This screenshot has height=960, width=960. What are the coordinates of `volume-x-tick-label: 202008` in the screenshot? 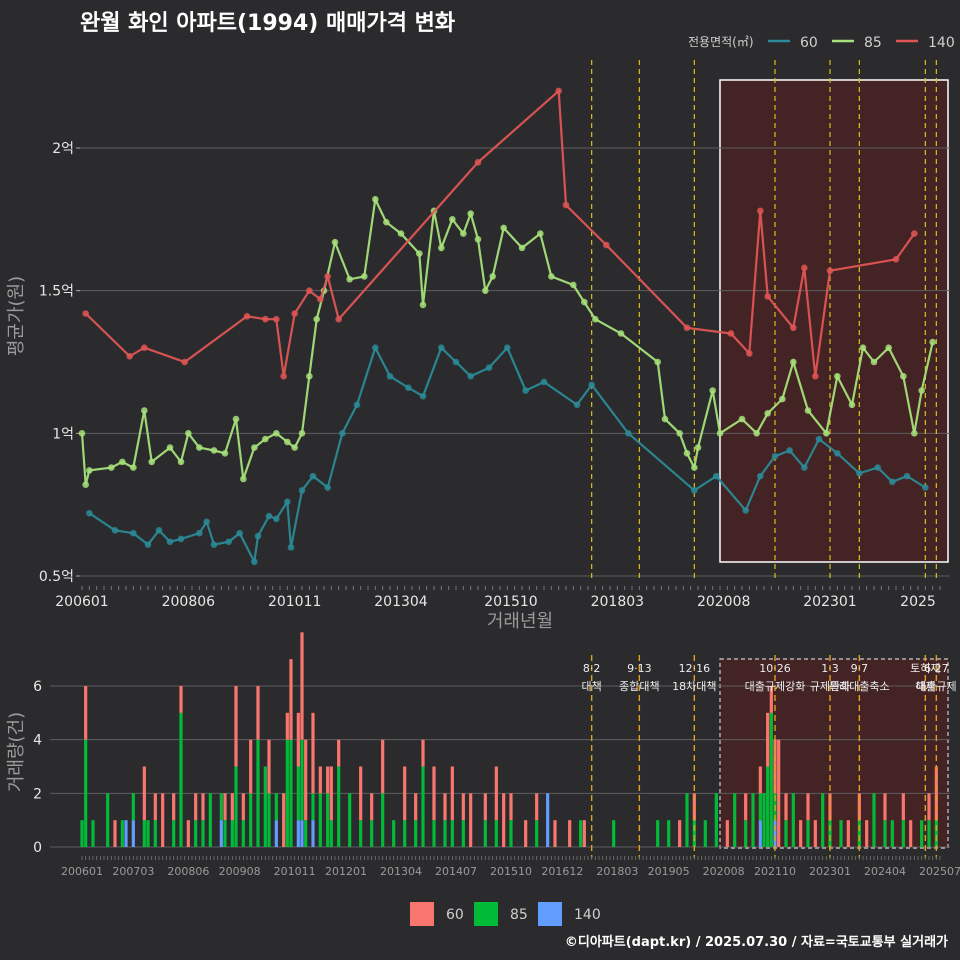 It's located at (724, 871).